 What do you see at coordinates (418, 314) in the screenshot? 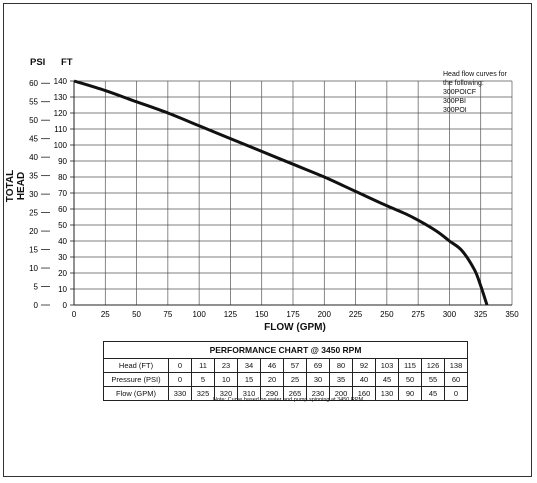
I see `x-tick-label: 275` at bounding box center [418, 314].